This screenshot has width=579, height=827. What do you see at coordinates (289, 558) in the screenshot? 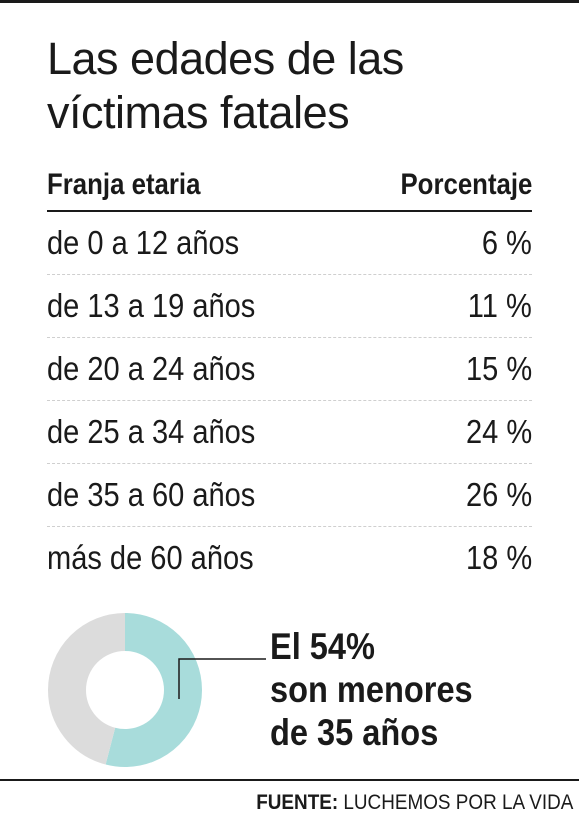
I see `table-row: más de 60 años 18 %` at bounding box center [289, 558].